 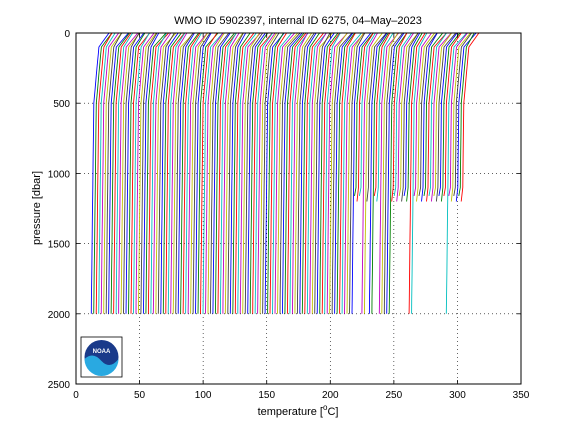 I want to click on noaa-logo: NOAA, so click(x=101, y=357).